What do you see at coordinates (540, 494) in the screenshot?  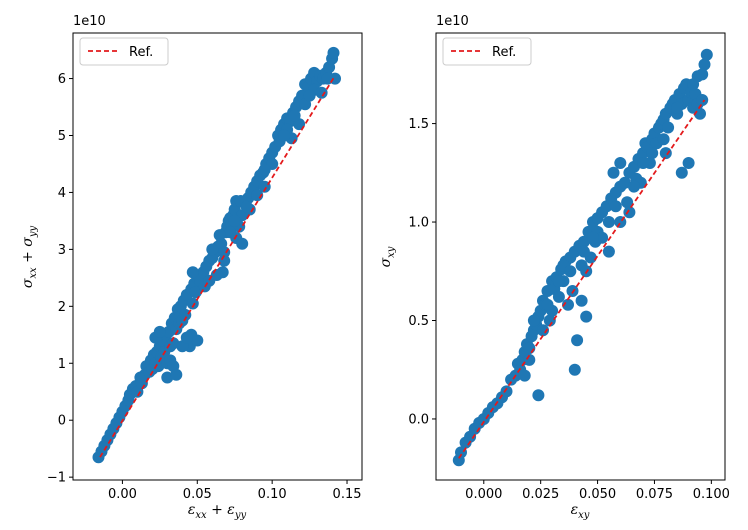 I see `x-tick-label: 0.025` at bounding box center [540, 494].